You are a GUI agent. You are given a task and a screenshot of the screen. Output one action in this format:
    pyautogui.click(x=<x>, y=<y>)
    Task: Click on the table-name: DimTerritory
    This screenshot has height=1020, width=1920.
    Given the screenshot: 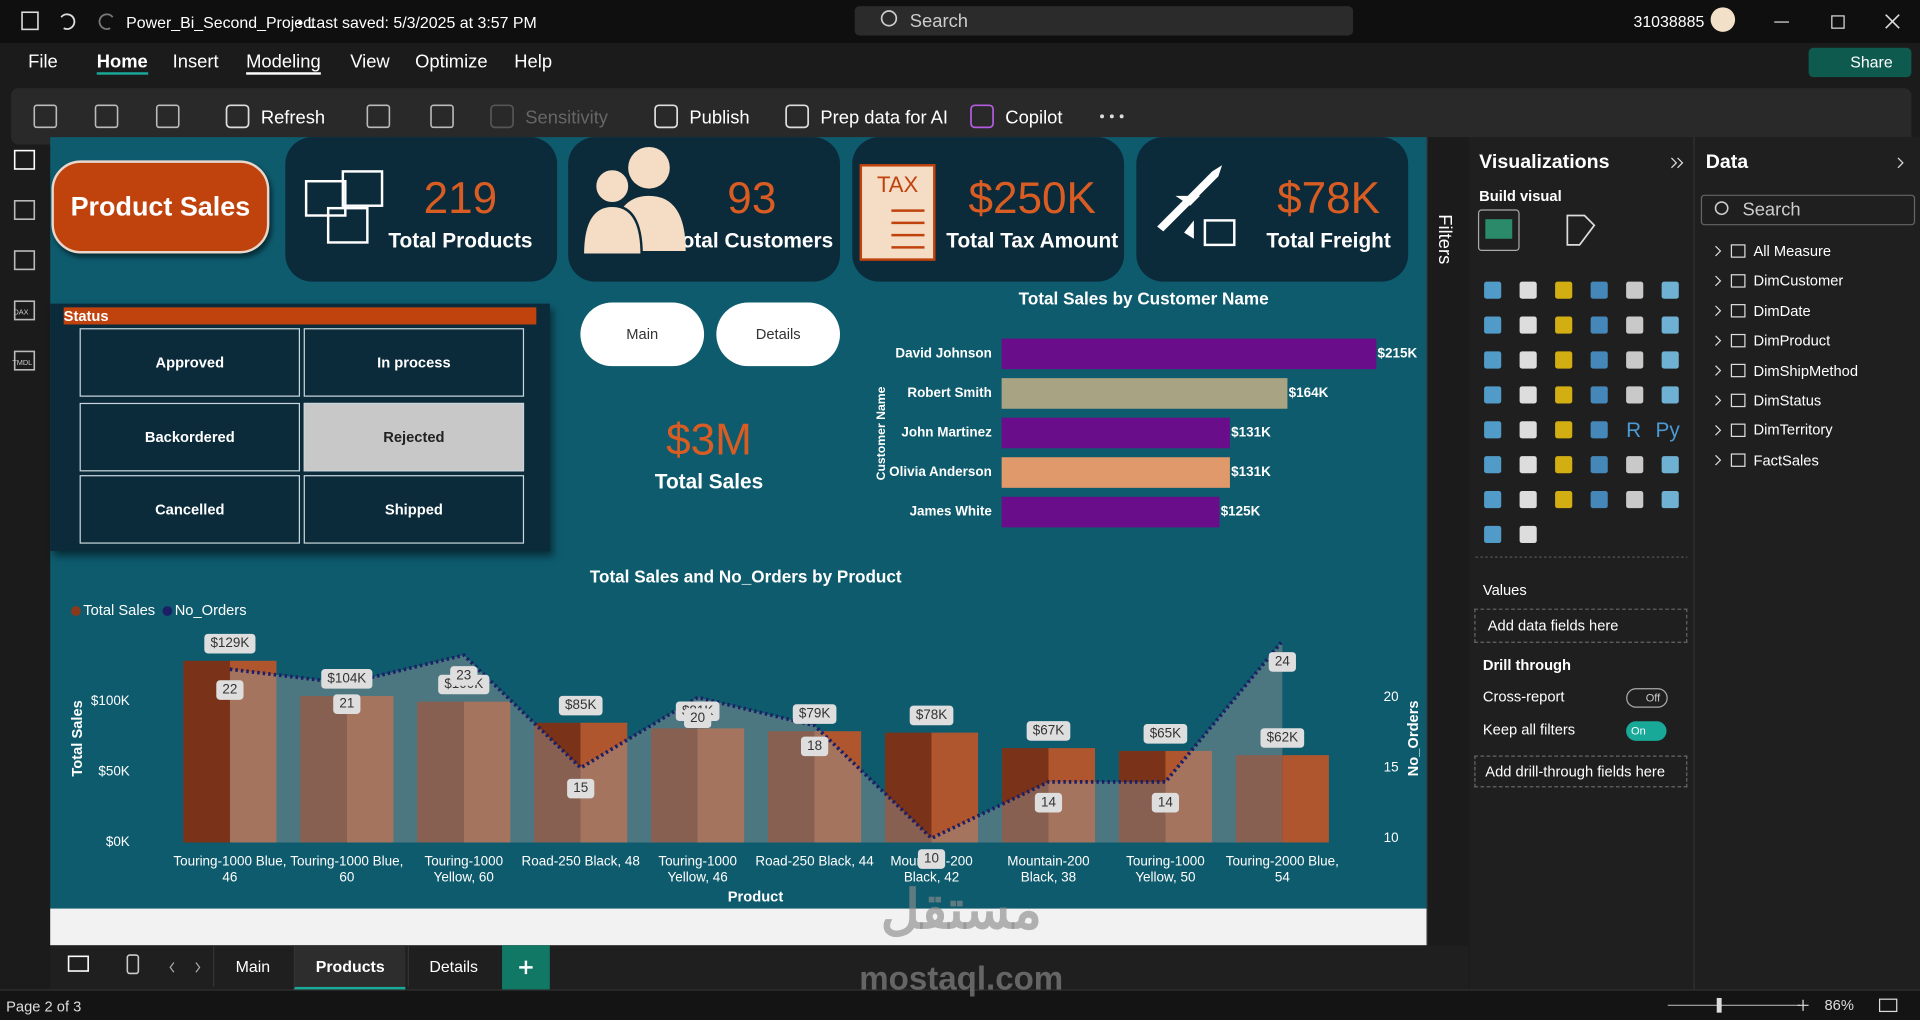 What is the action you would take?
    pyautogui.click(x=1793, y=430)
    